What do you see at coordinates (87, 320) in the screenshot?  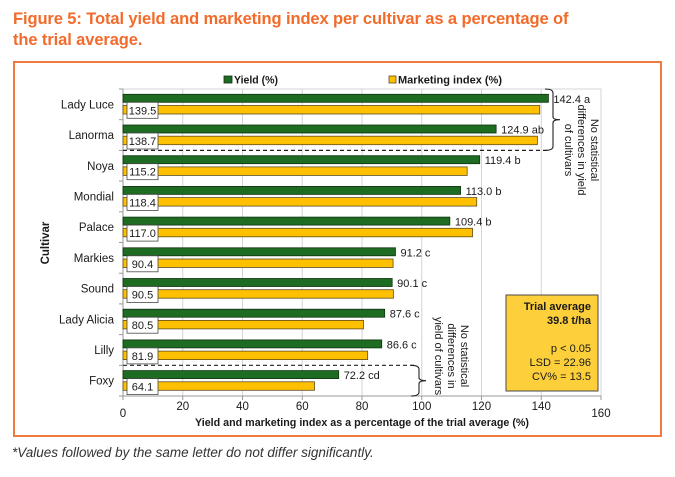 I see `category-label: Lady Alicia` at bounding box center [87, 320].